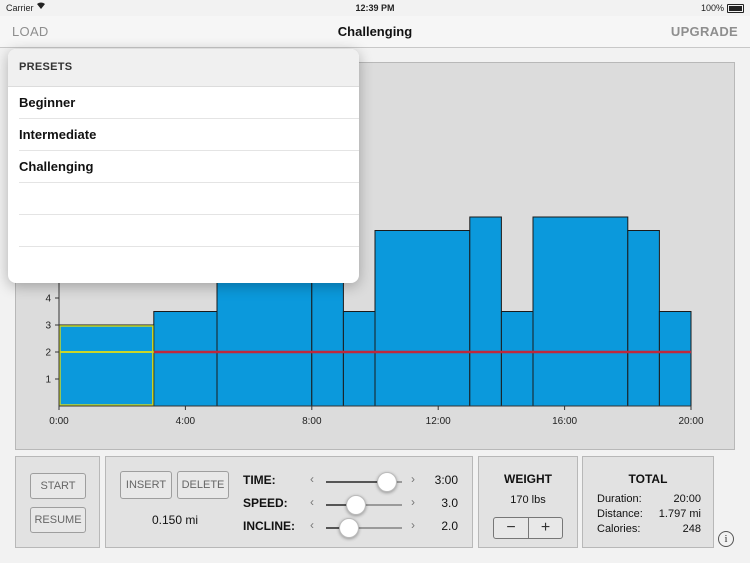  What do you see at coordinates (511, 528) in the screenshot?
I see `weight-decrease-button: −` at bounding box center [511, 528].